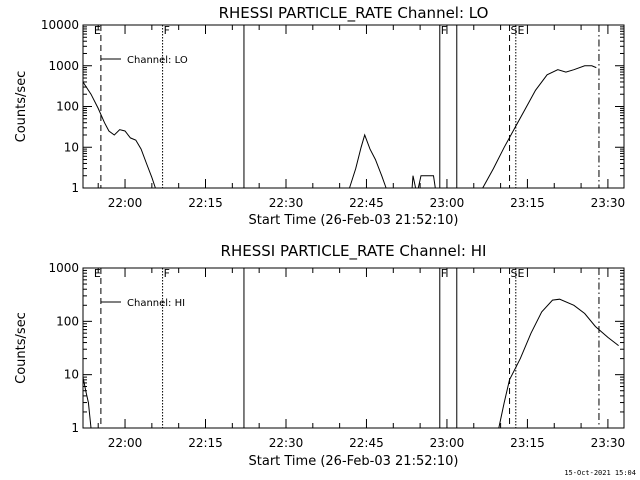  I want to click on legend-label: Channel: LO, so click(157, 60).